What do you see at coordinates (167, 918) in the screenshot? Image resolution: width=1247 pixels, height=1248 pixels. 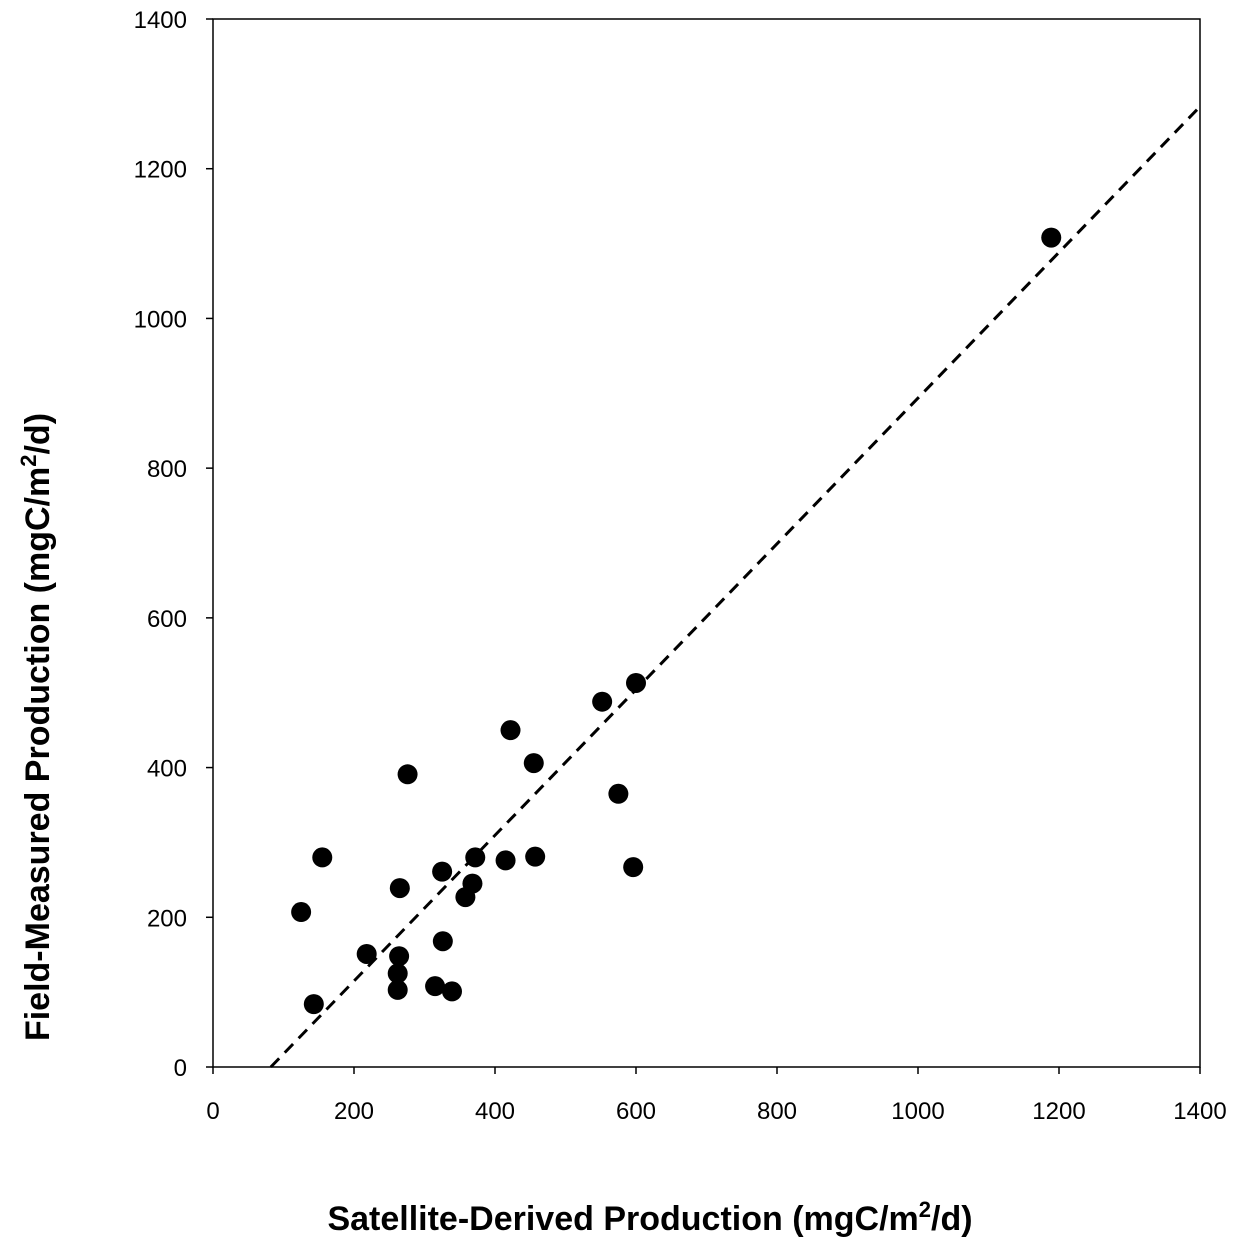 I see `y-tick-label: 200` at bounding box center [167, 918].